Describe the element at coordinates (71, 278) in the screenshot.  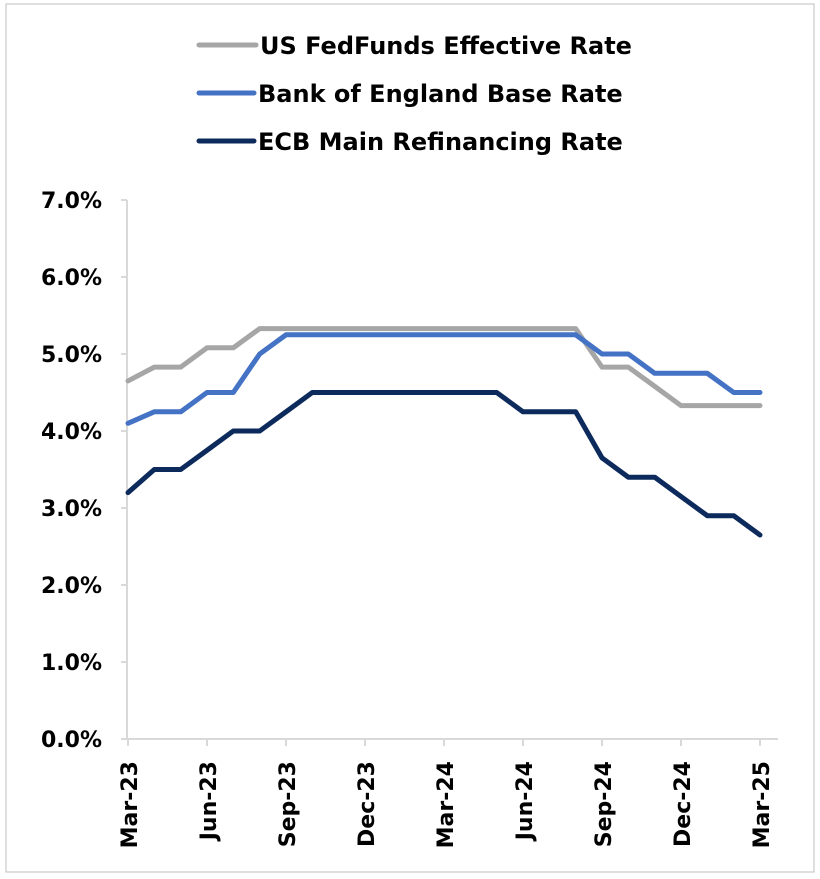
I see `y-tick-label: 6.0%` at that location.